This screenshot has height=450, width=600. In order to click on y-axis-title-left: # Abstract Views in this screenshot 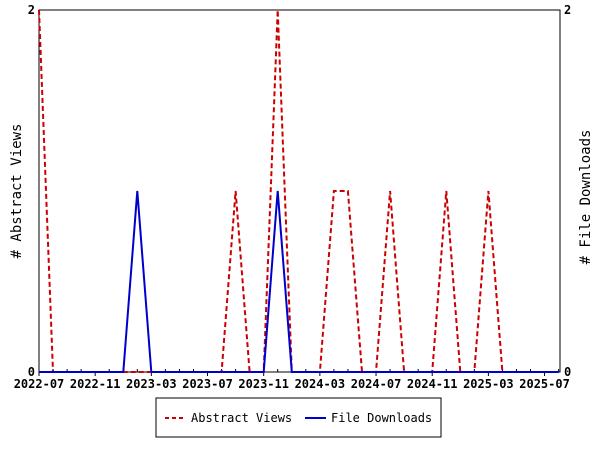, I will do `click(17, 191)`.